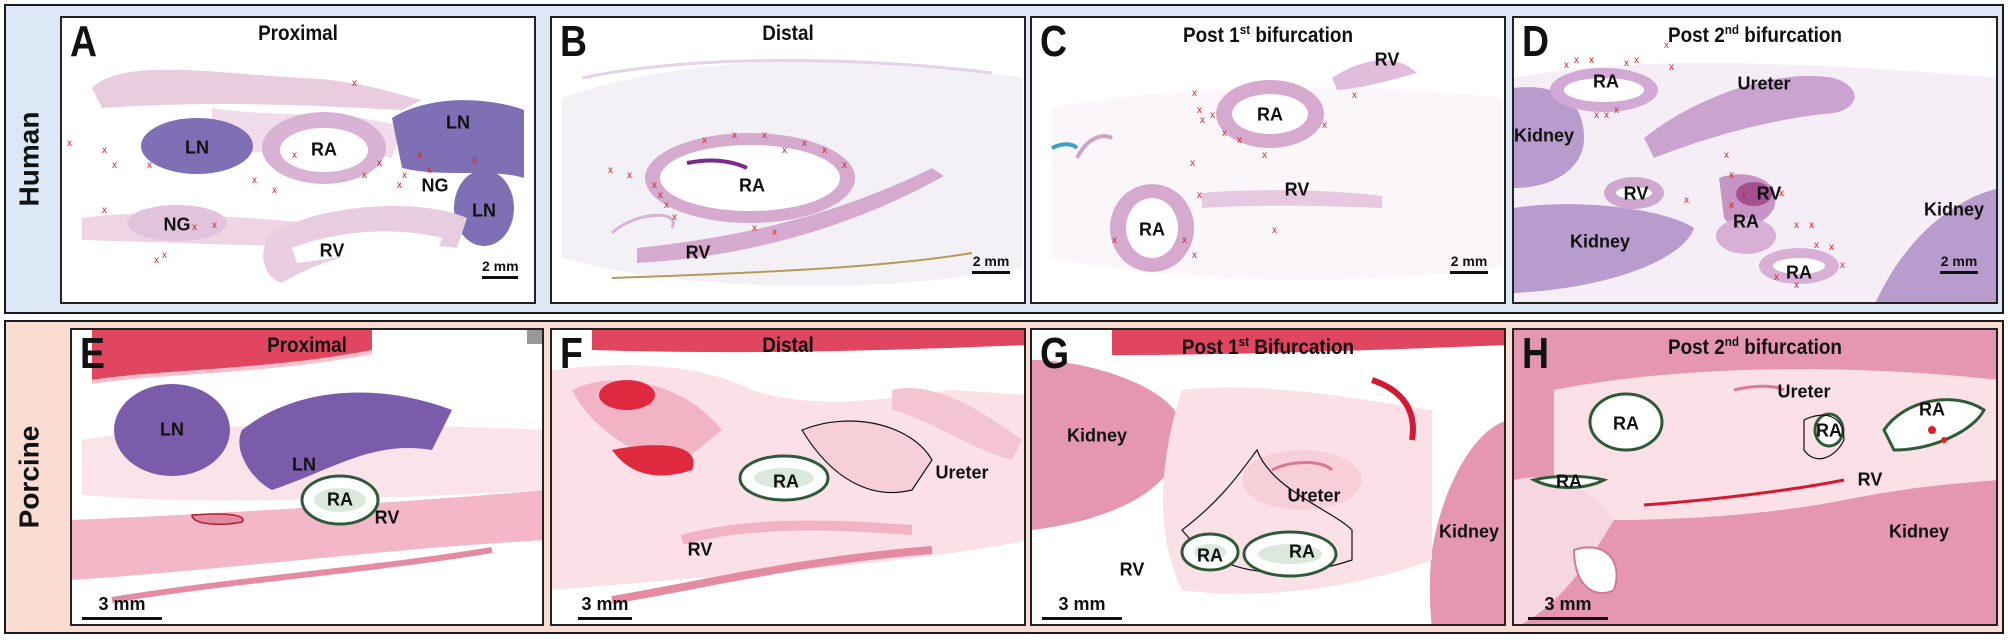  Describe the element at coordinates (298, 33) in the screenshot. I see `panel-a-title: Proximal` at that location.